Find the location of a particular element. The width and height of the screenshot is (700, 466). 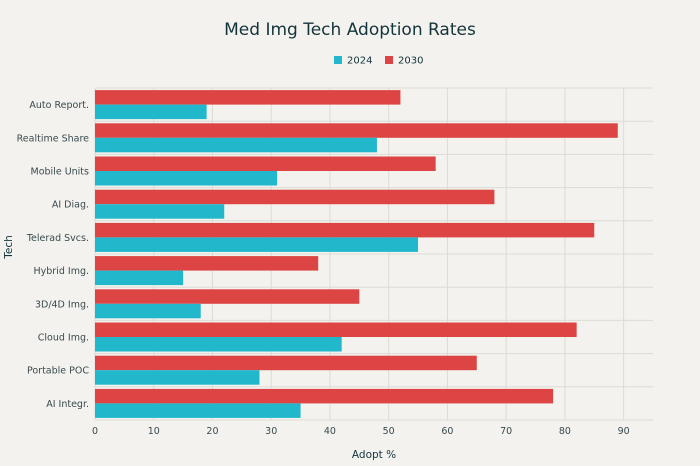

y-tick-label: Cloud Img. is located at coordinates (63, 338).